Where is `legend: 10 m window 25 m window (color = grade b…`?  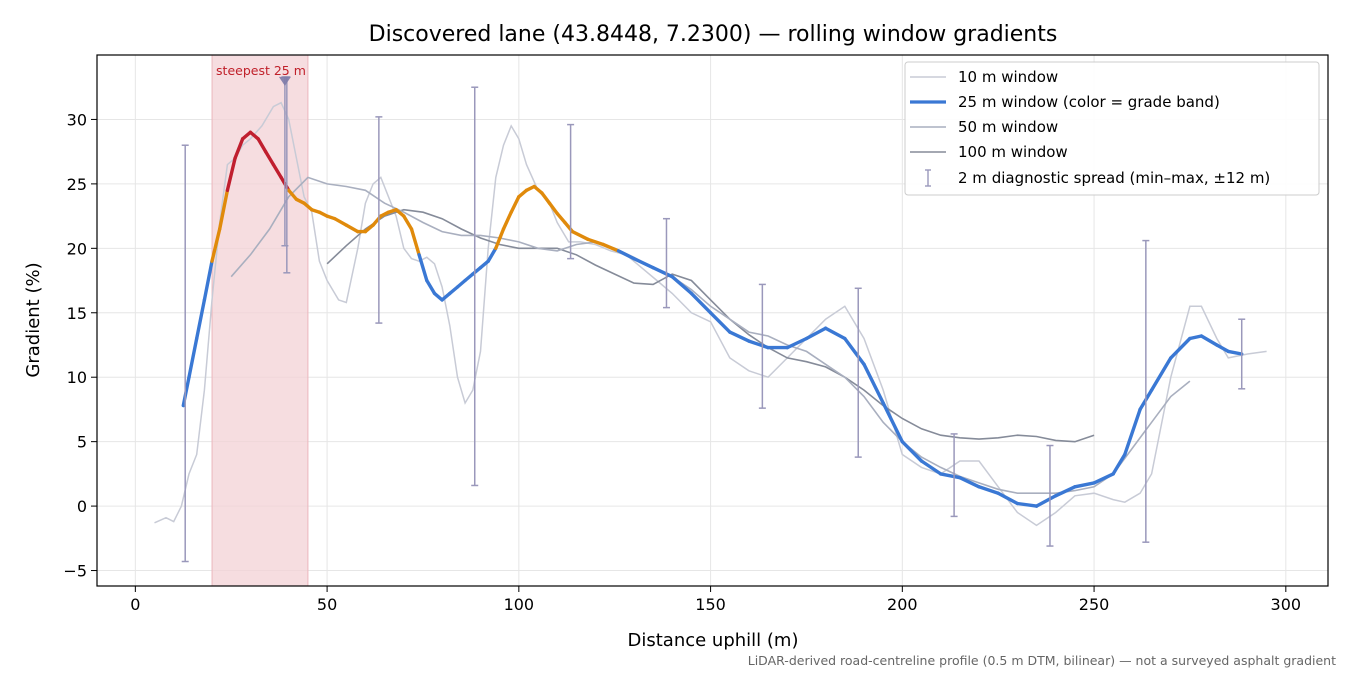
legend: 10 m window 25 m window (color = grade b… is located at coordinates (1112, 128).